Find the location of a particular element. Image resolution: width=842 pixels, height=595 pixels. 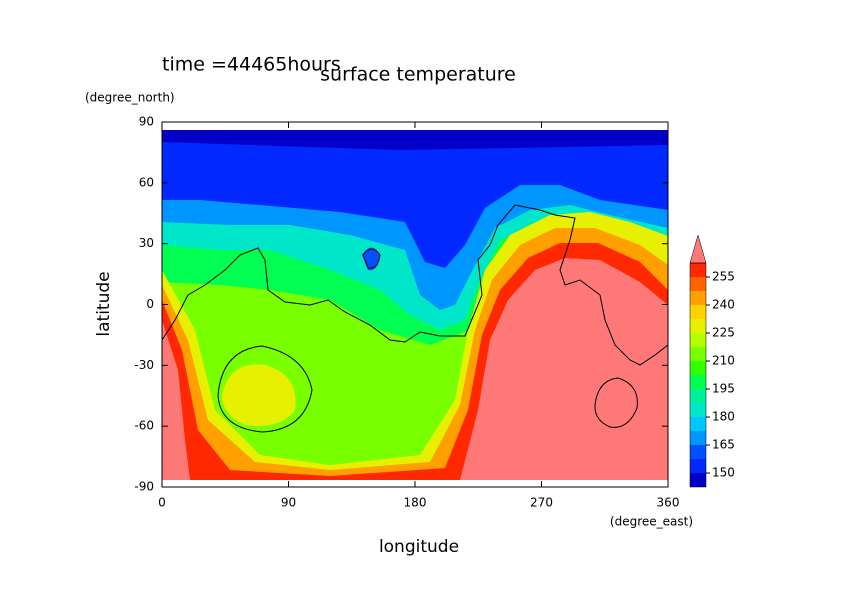

subtitle: time =44465hours is located at coordinates (251, 65).